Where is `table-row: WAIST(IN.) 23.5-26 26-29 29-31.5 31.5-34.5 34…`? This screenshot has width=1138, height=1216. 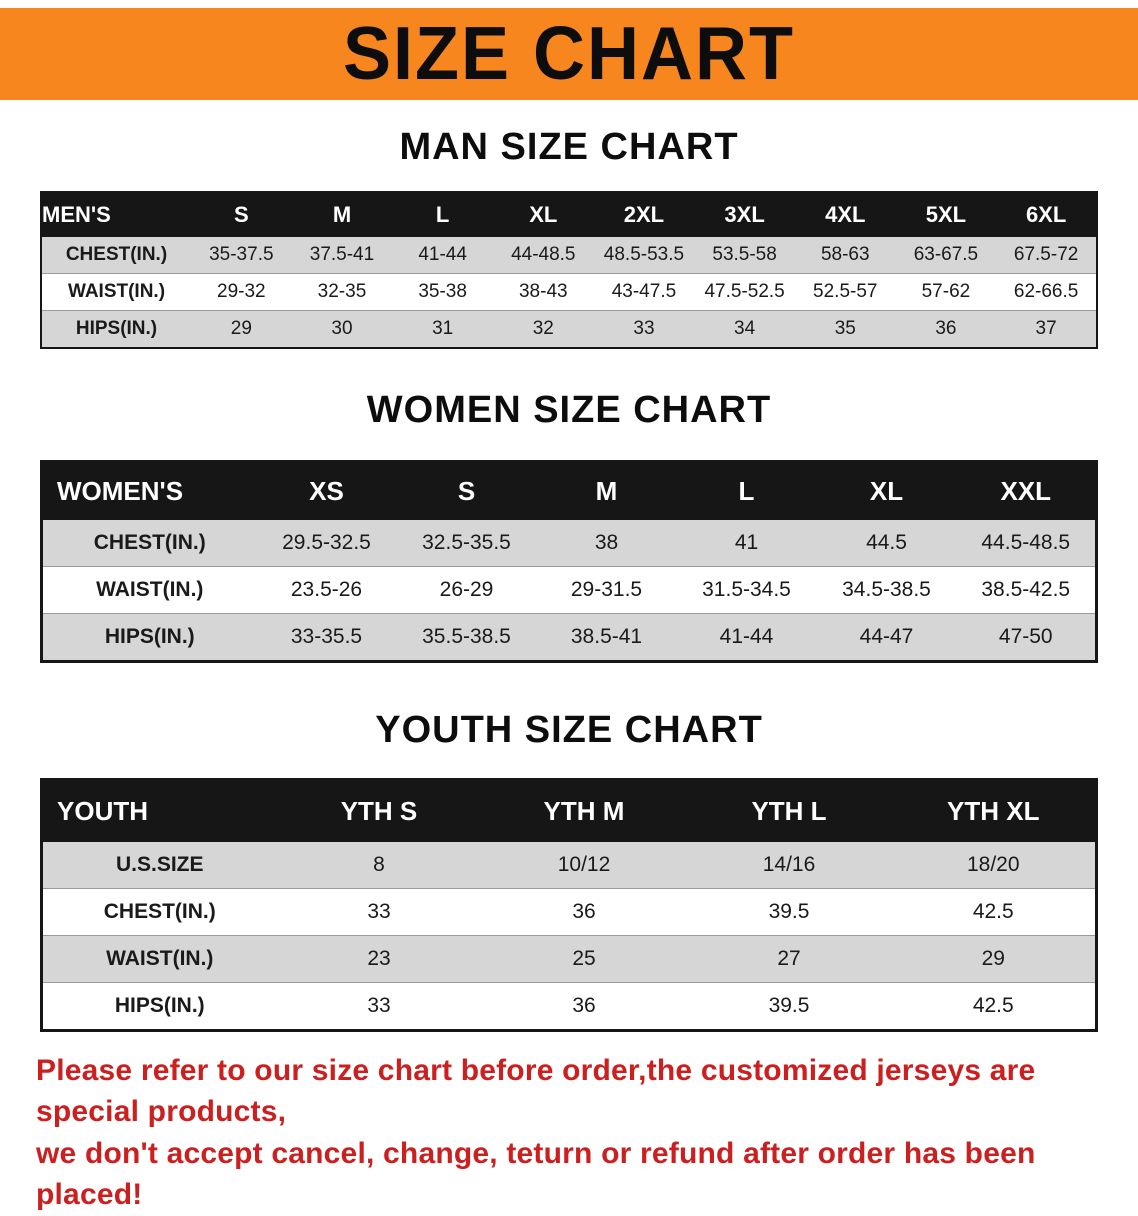 table-row: WAIST(IN.) 23.5-26 26-29 29-31.5 31.5-34.5 34… is located at coordinates (569, 590).